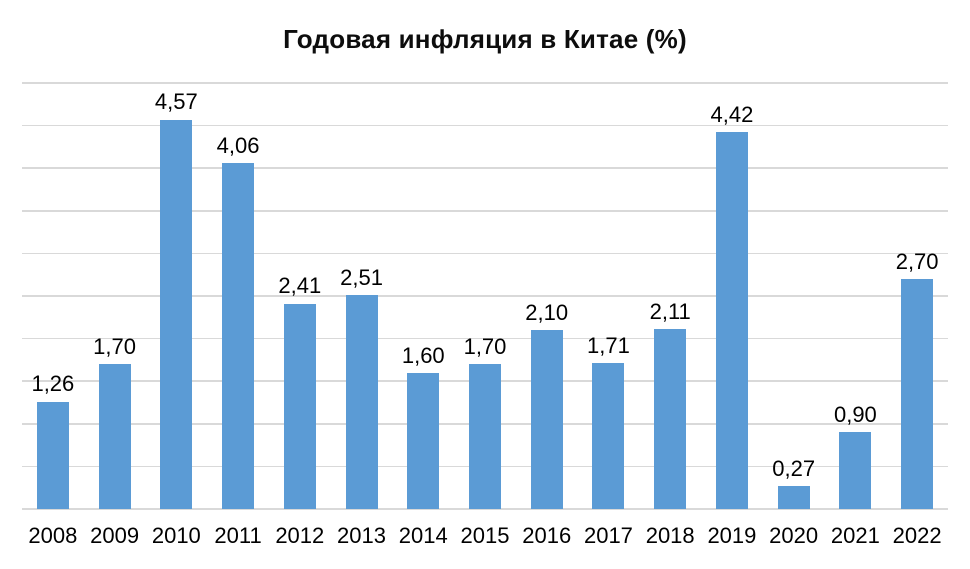  I want to click on x-axis-label-2017: 2017, so click(608, 535).